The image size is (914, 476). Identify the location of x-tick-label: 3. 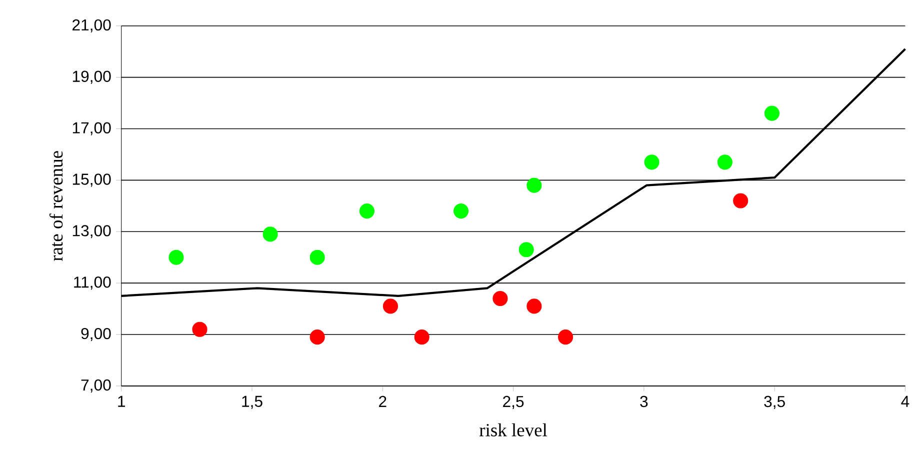
(644, 401).